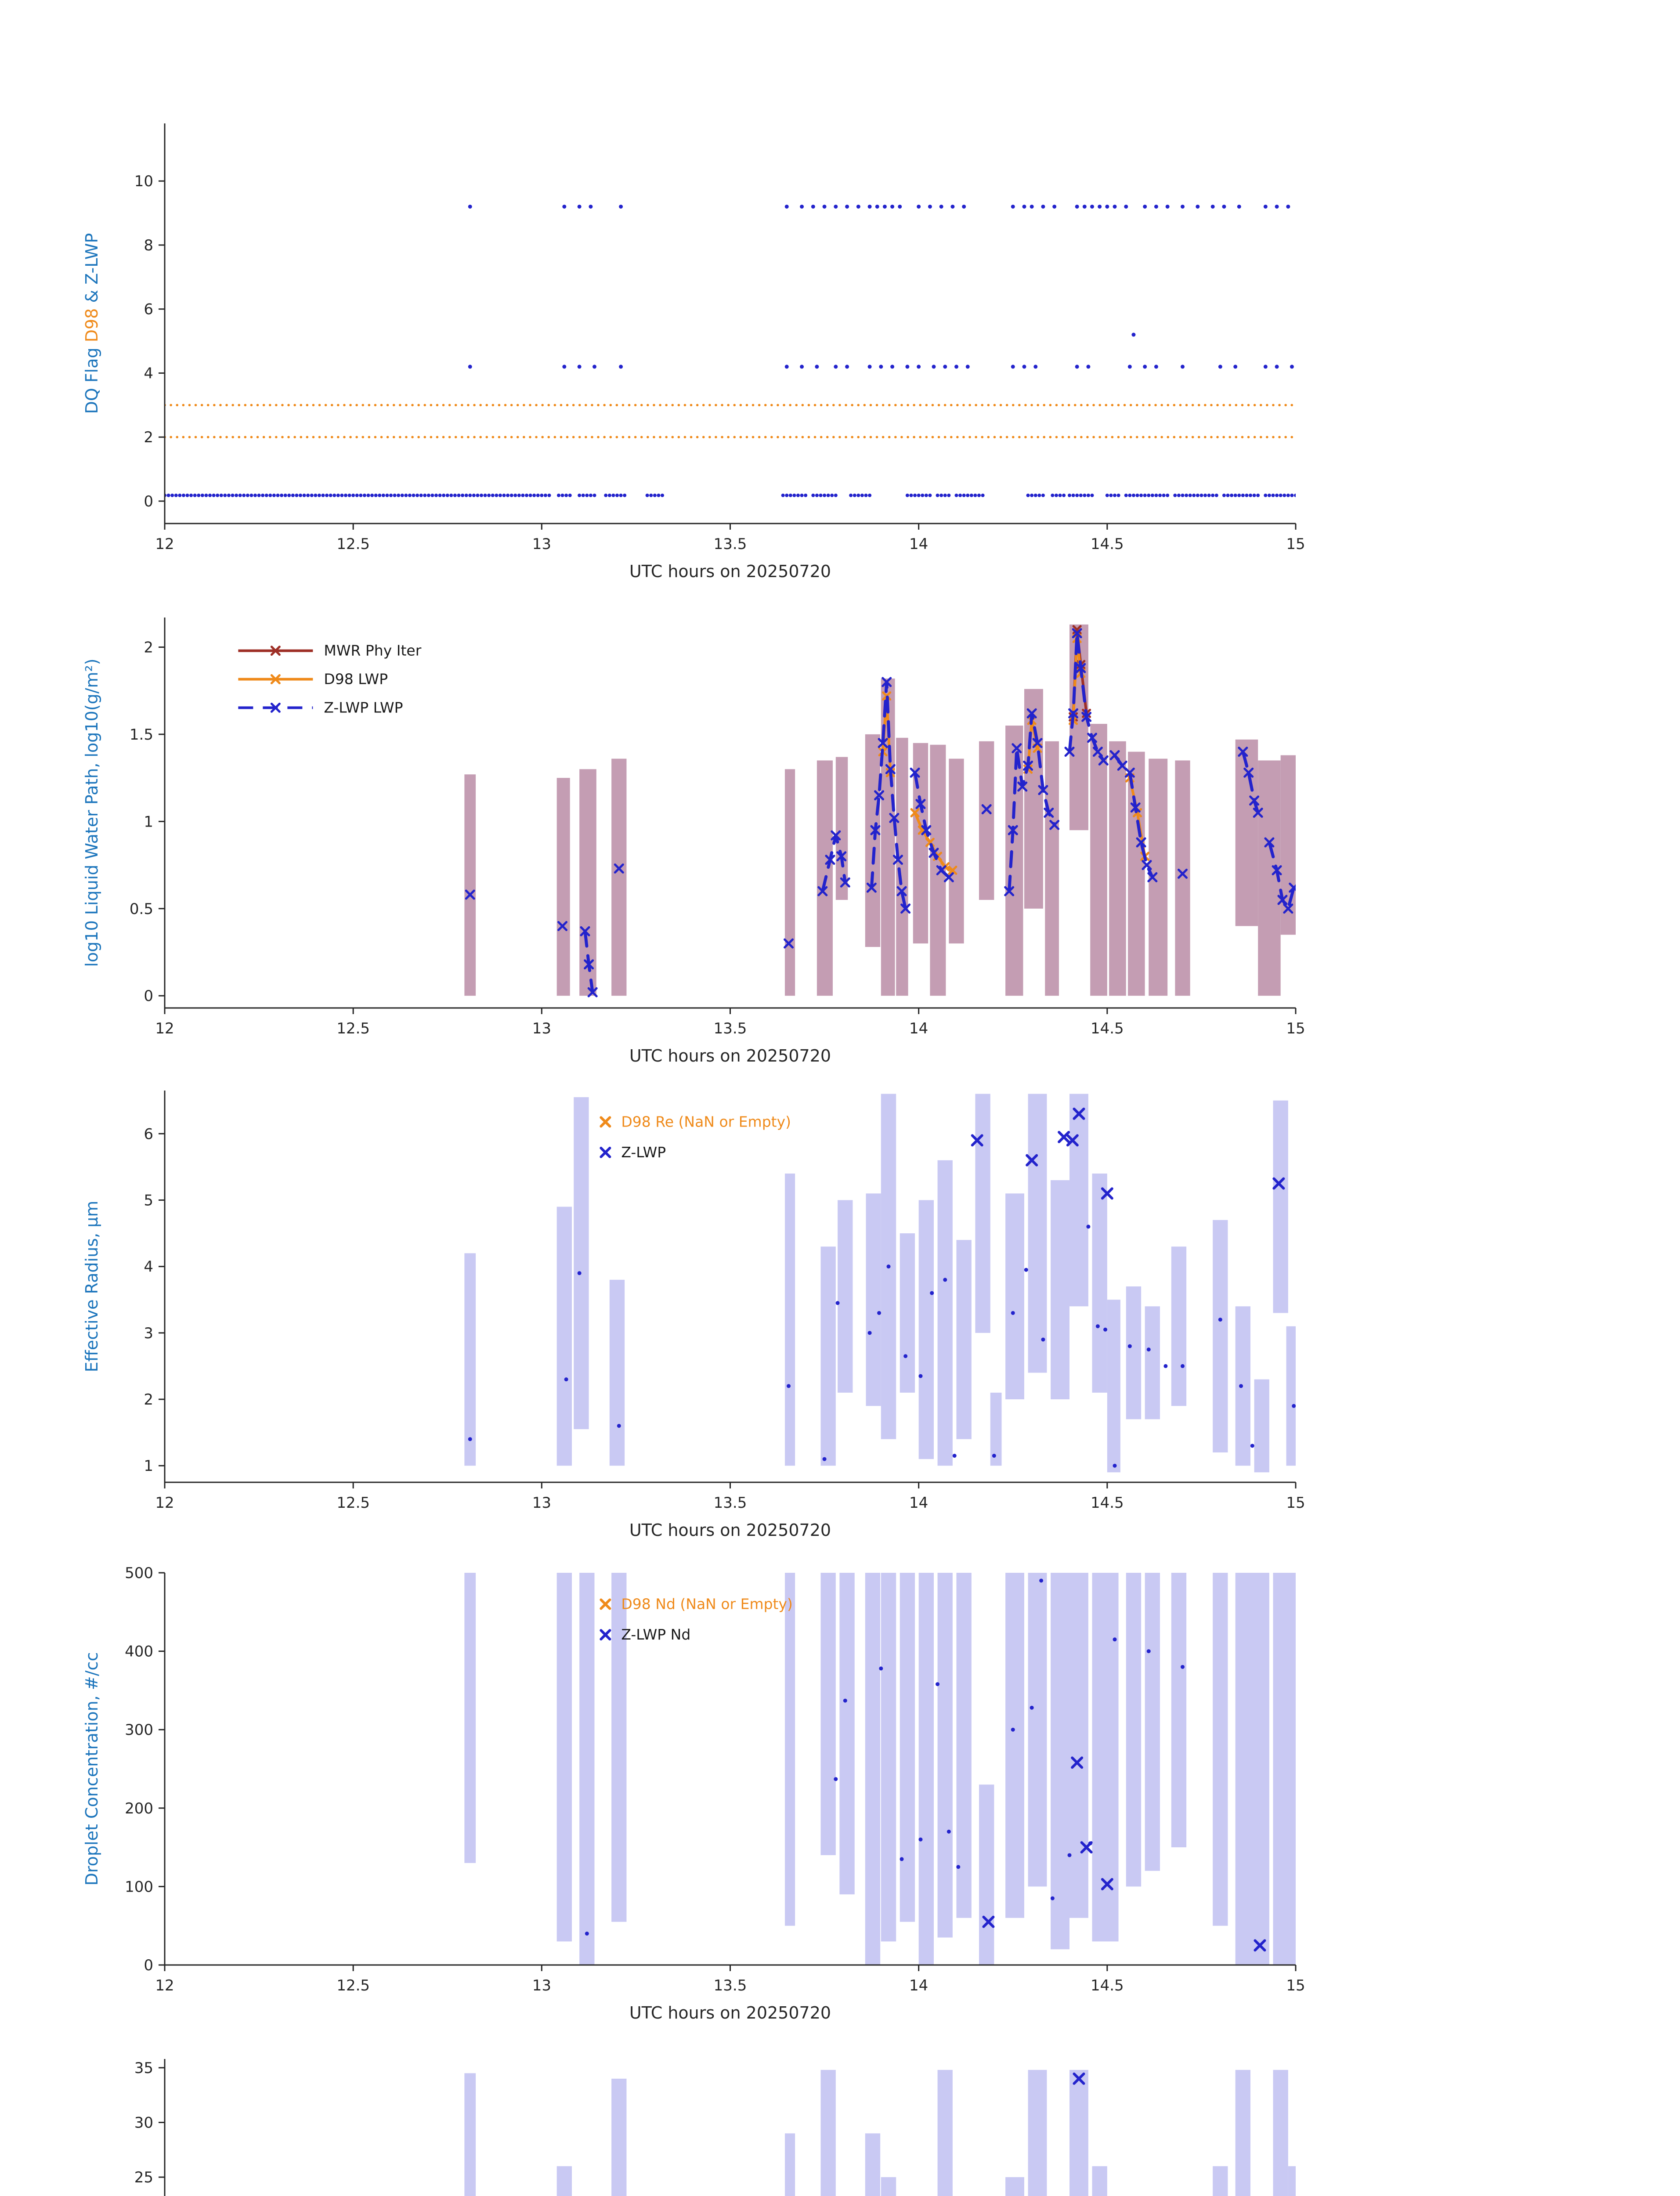 The image size is (1680, 2196). Describe the element at coordinates (143, 181) in the screenshot. I see `y-tick-label: 10` at that location.